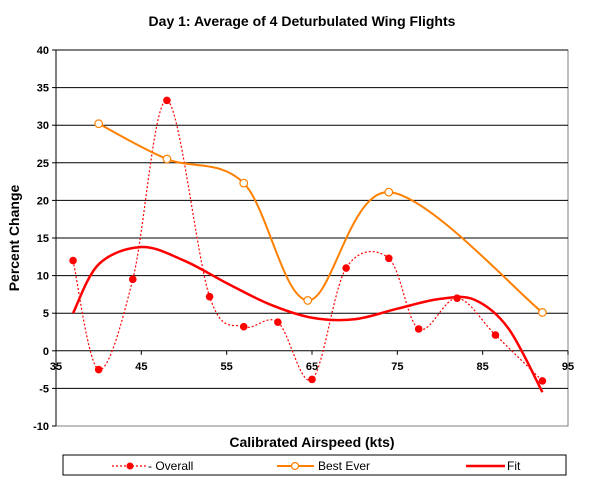 Image resolution: width=600 pixels, height=481 pixels. I want to click on legend-overall-marker, so click(130, 466).